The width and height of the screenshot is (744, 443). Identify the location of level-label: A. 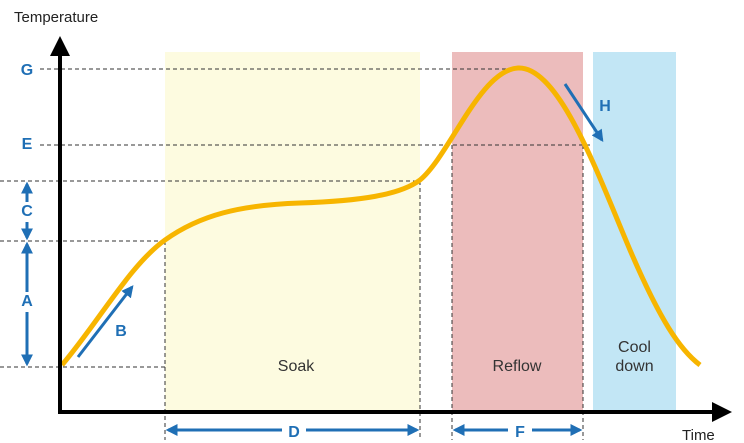
(27, 301).